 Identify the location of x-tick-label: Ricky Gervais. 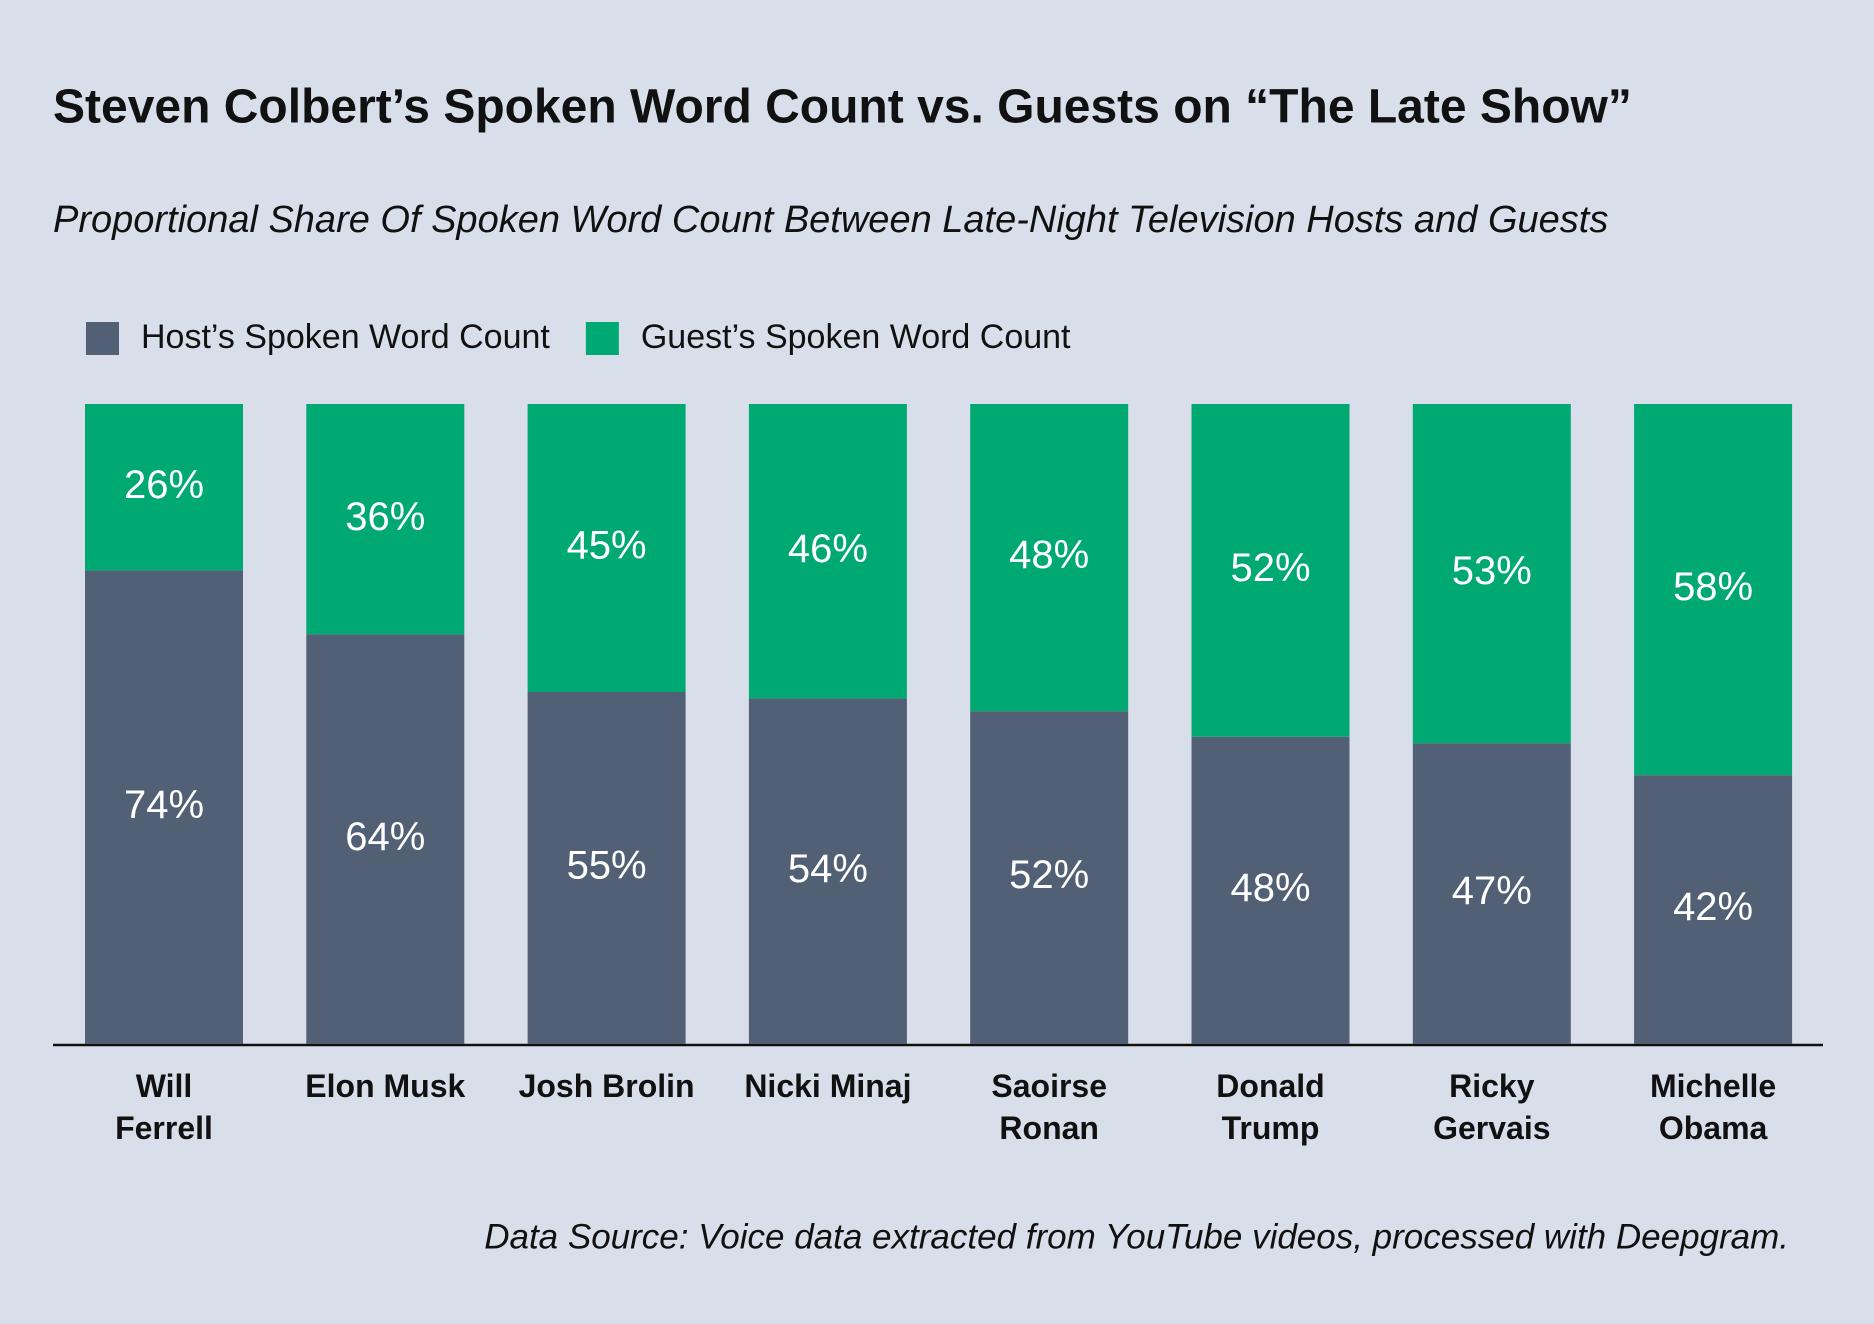
(1492, 1107).